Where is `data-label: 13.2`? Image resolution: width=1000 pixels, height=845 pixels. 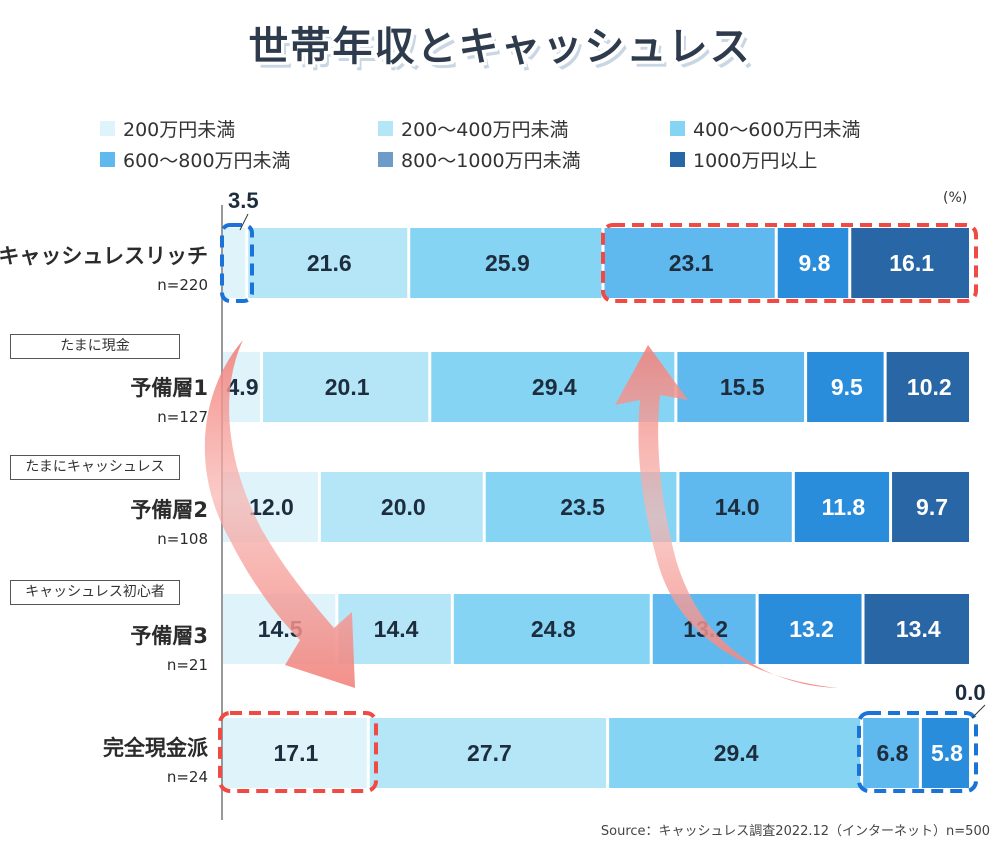 data-label: 13.2 is located at coordinates (811, 629).